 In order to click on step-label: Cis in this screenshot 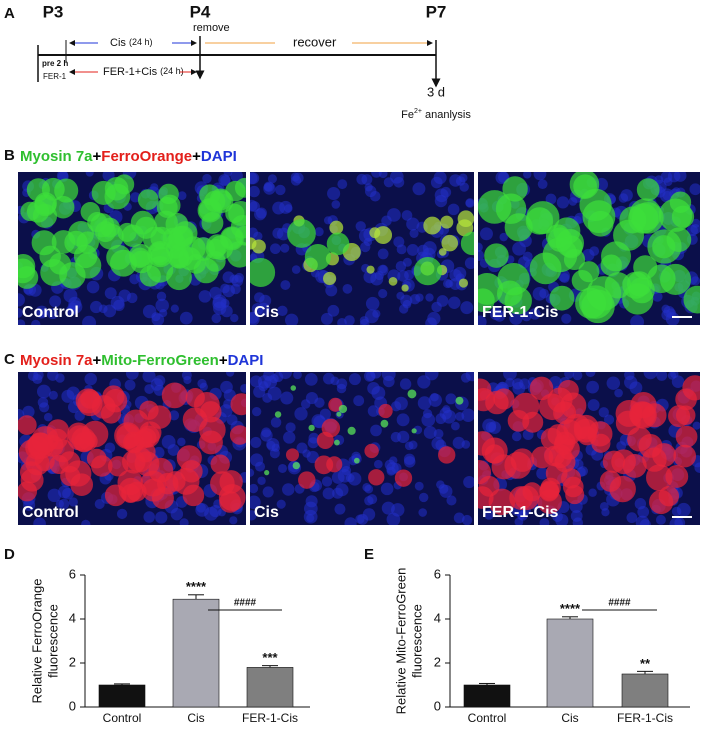, I will do `click(118, 43)`.